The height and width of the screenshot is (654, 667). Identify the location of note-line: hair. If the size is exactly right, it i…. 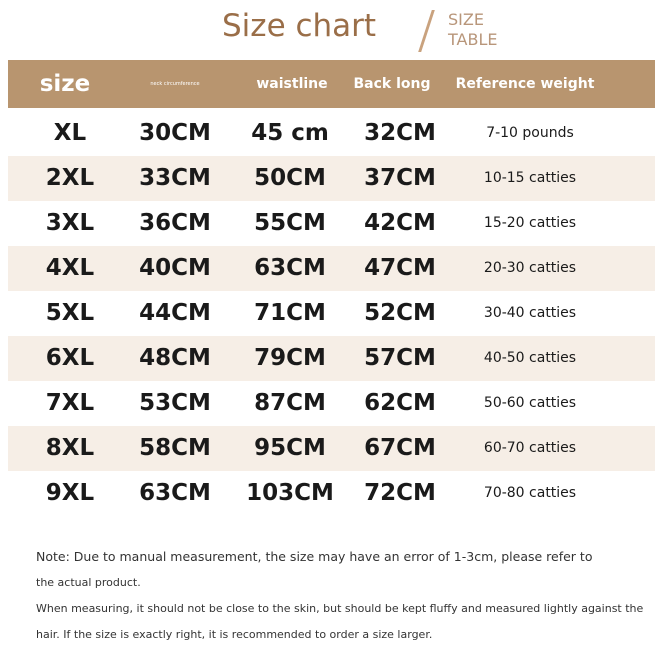
(234, 634).